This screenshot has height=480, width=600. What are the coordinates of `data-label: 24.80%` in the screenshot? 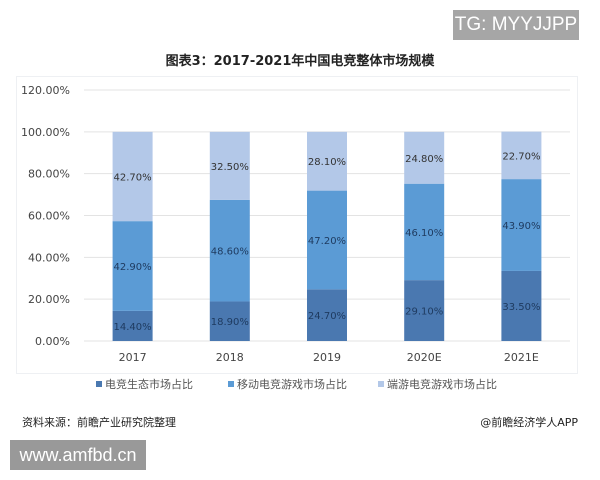 It's located at (424, 159).